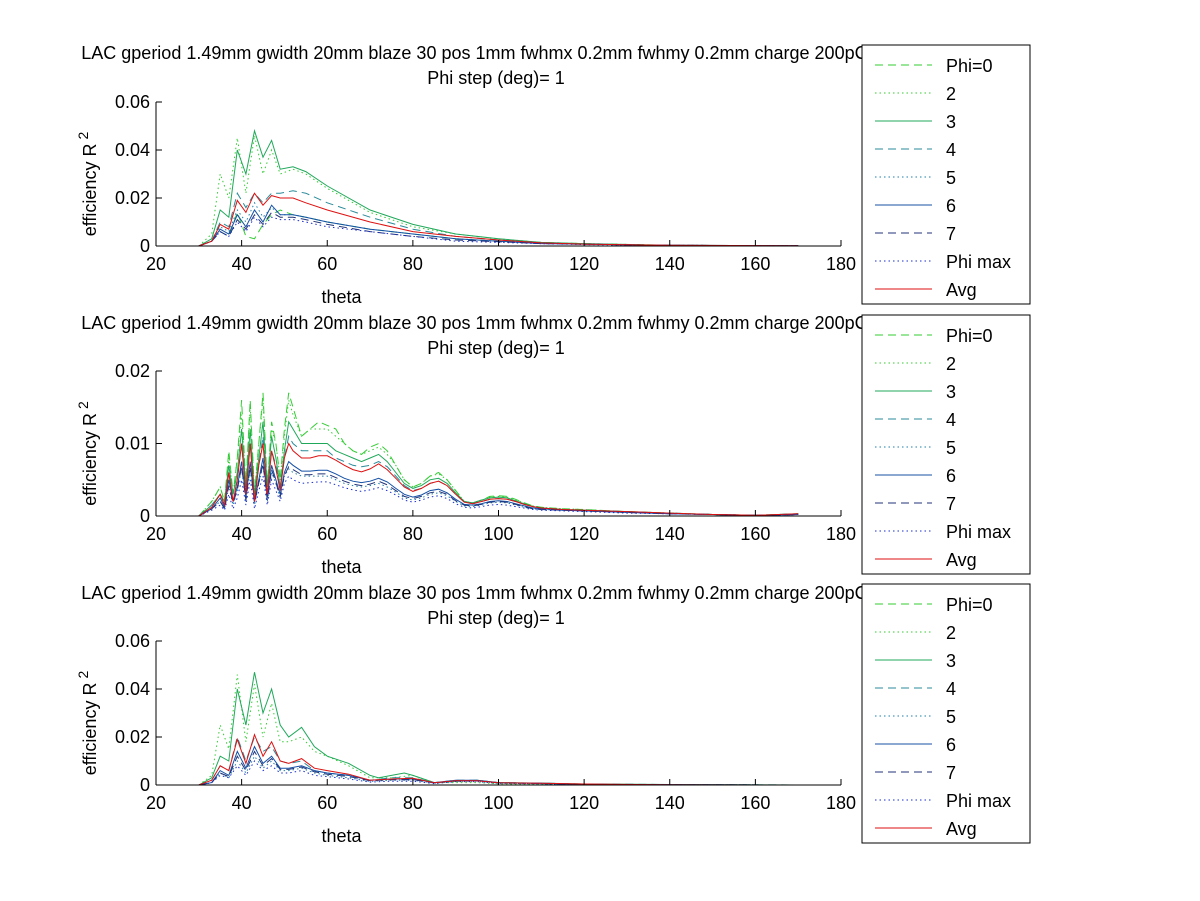 The height and width of the screenshot is (901, 1200). What do you see at coordinates (961, 560) in the screenshot?
I see `legend-entry-label: Avg` at bounding box center [961, 560].